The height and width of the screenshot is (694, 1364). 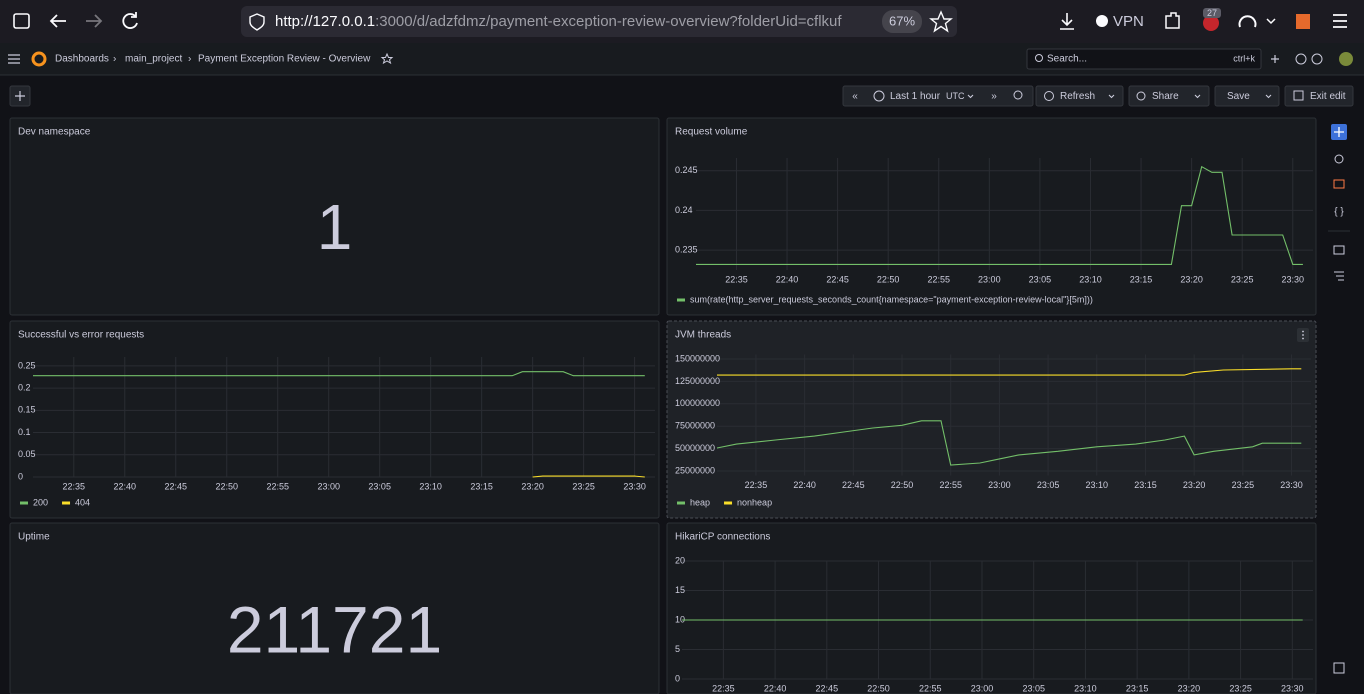 What do you see at coordinates (1247, 21) in the screenshot?
I see `profile-icon` at bounding box center [1247, 21].